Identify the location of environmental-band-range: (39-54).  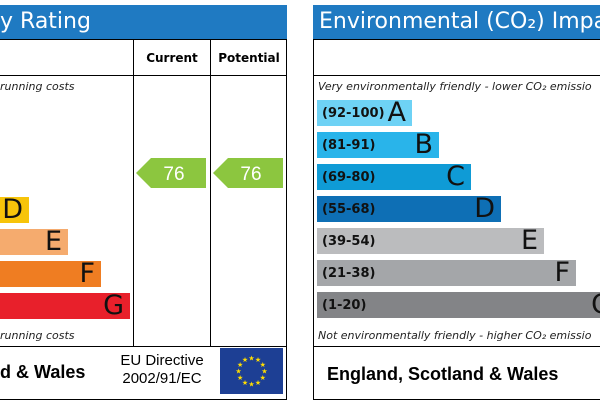
(349, 241).